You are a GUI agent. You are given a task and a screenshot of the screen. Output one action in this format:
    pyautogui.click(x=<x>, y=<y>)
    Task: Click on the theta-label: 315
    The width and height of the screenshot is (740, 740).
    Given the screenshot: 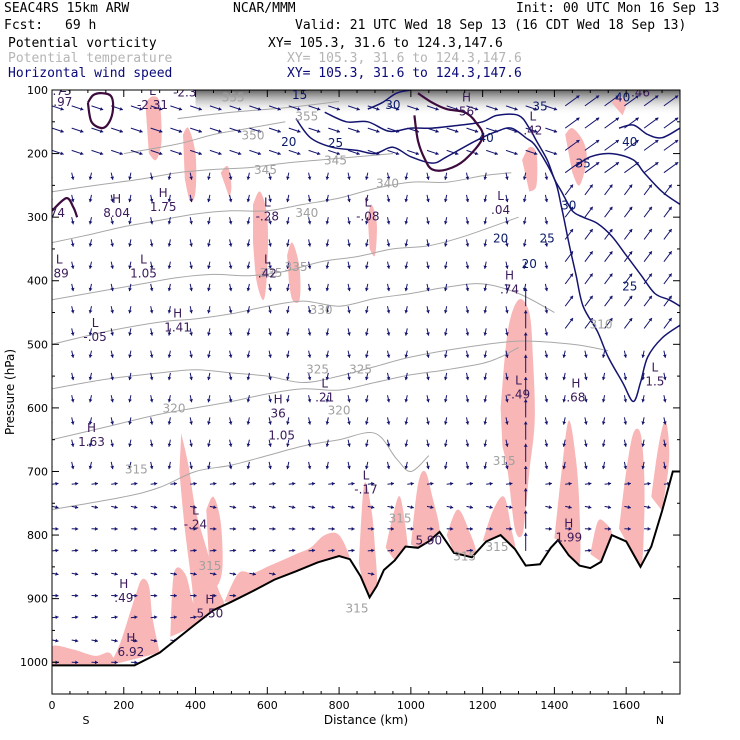 What is the action you would take?
    pyautogui.click(x=400, y=518)
    